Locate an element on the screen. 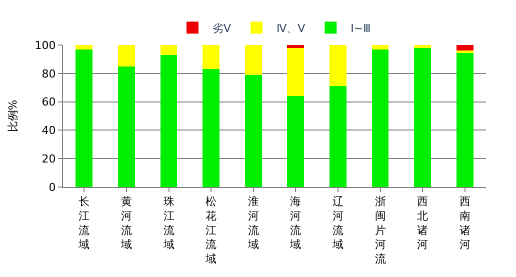 This screenshot has width=516, height=277. y-tick-label: 100 is located at coordinates (45, 45).